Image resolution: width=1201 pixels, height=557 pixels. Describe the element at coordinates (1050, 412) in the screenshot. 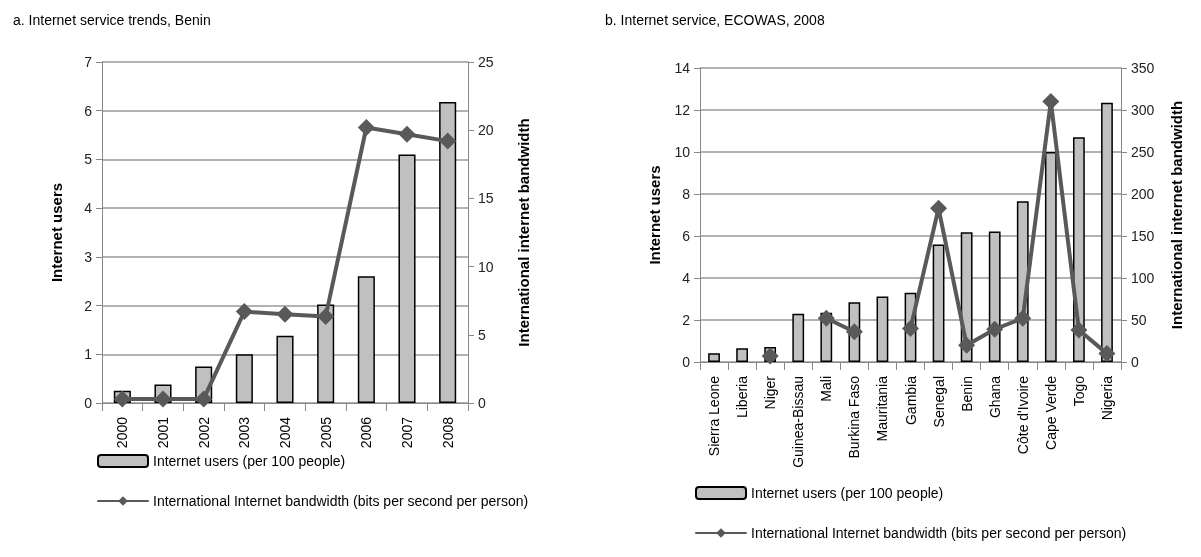

I see `x-tick-label: Cape Verde` at that location.